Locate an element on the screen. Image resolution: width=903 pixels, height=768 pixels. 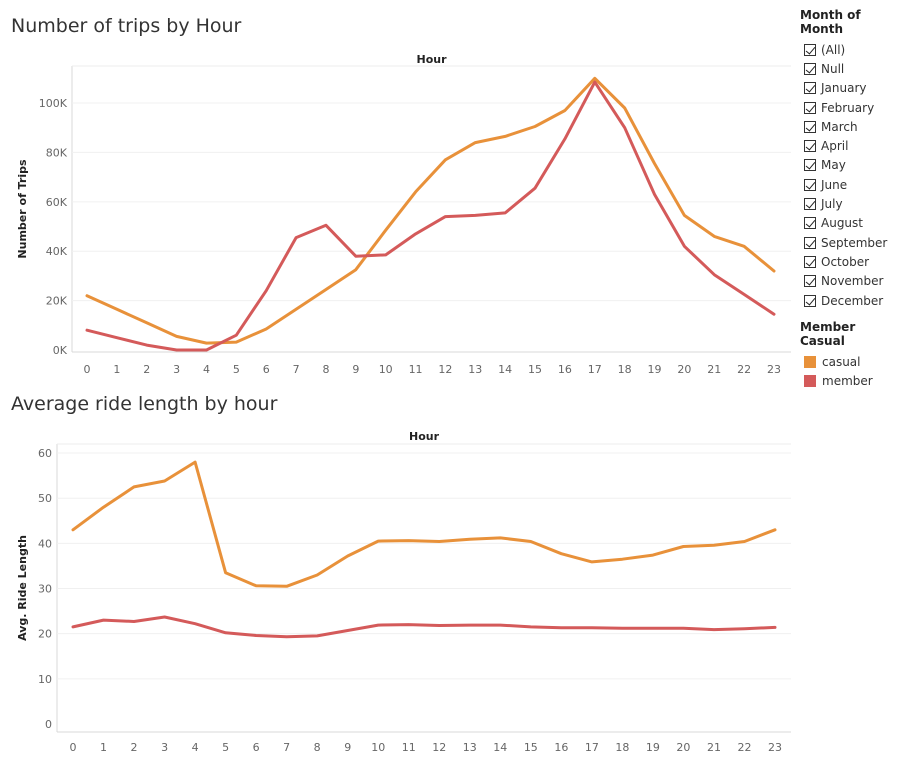
x-tick-label: 11 is located at coordinates (416, 369).